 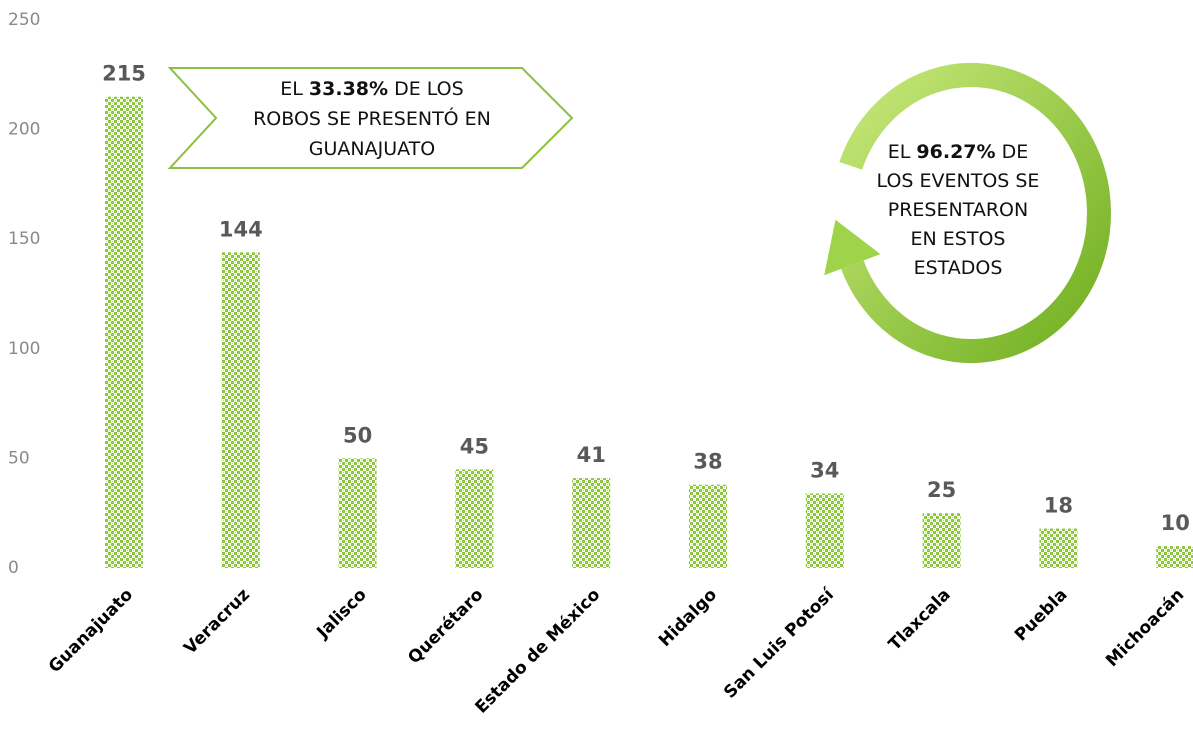 I want to click on annotation-part: PRESENTARON, so click(x=958, y=210).